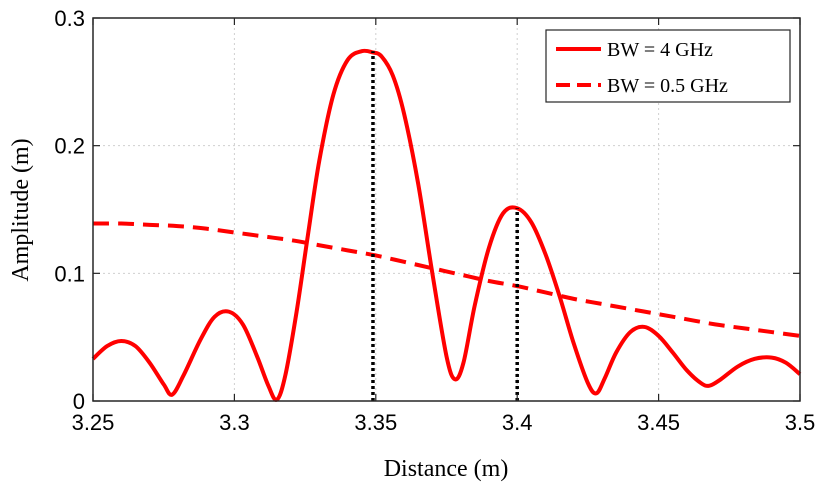 The height and width of the screenshot is (489, 830). Describe the element at coordinates (69, 273) in the screenshot. I see `y-tick-label: 0.1` at that location.